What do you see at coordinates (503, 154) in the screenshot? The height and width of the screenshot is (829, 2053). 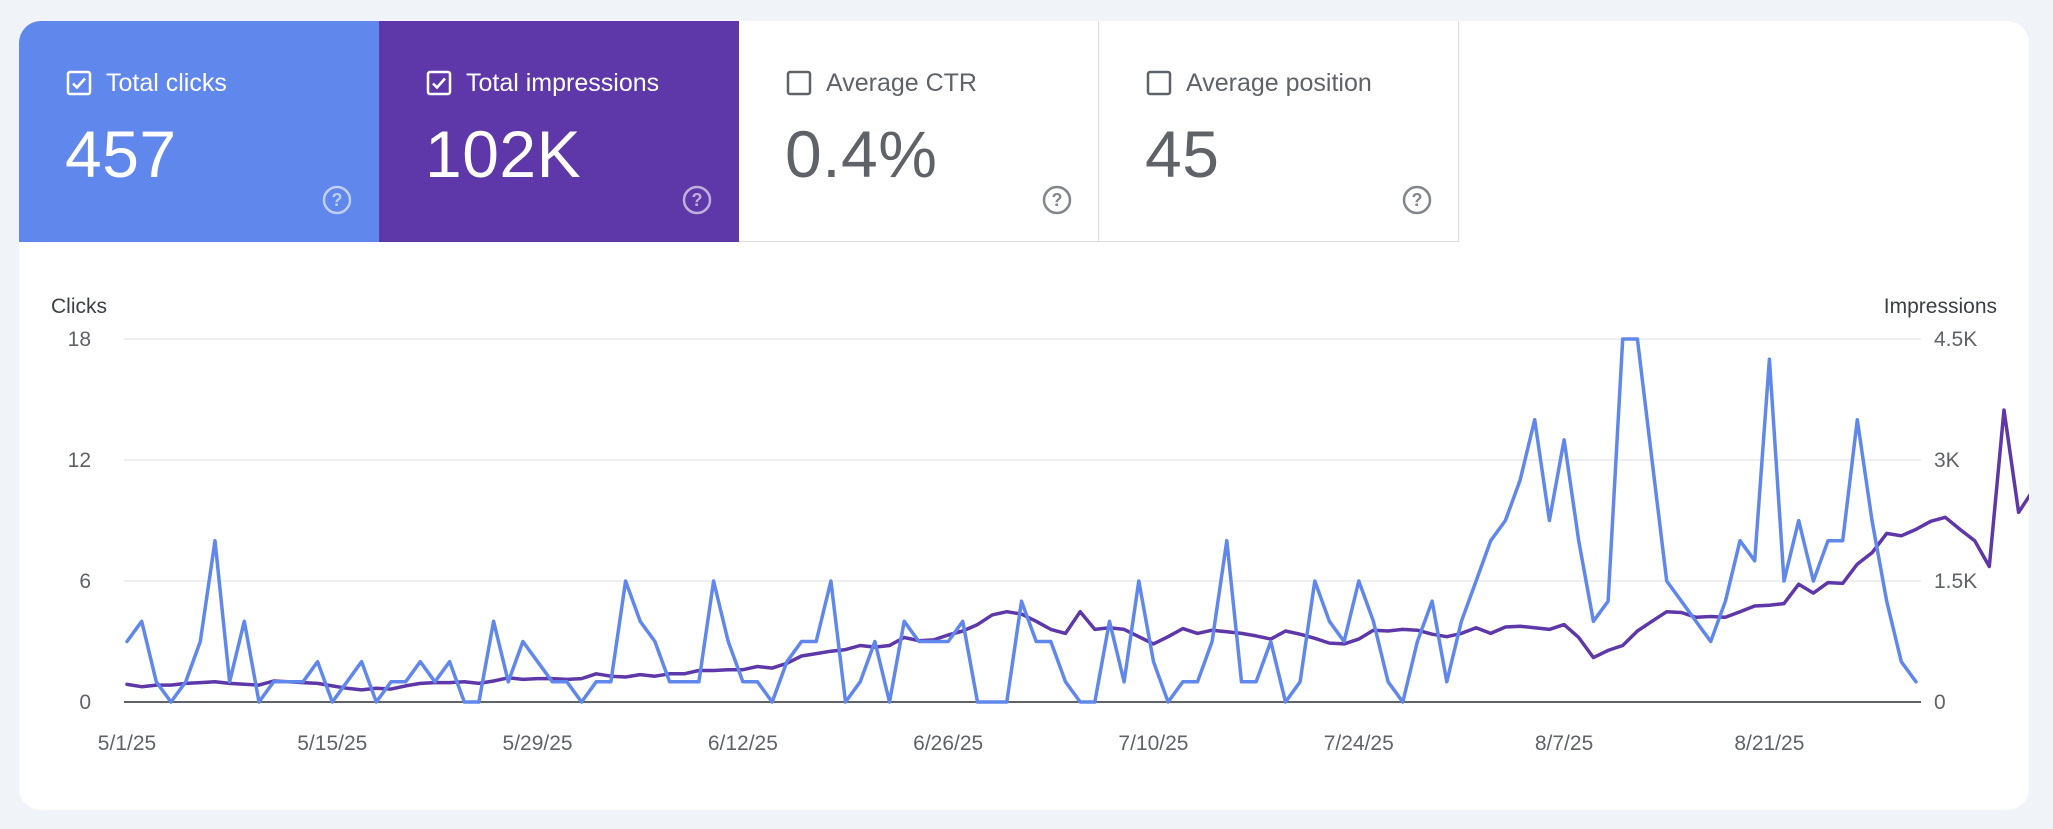 I see `metric-value: 102K` at bounding box center [503, 154].